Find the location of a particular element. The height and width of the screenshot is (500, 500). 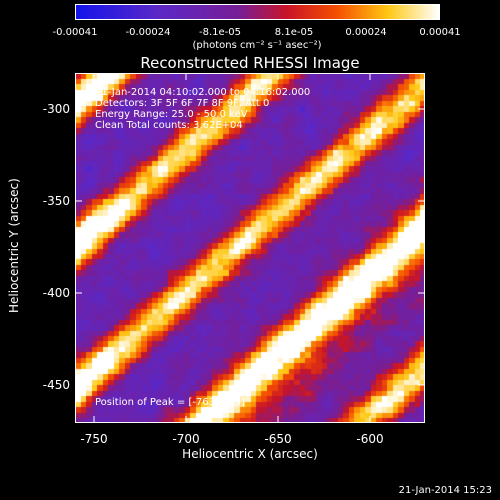

x-tick-label: -600 is located at coordinates (370, 439).